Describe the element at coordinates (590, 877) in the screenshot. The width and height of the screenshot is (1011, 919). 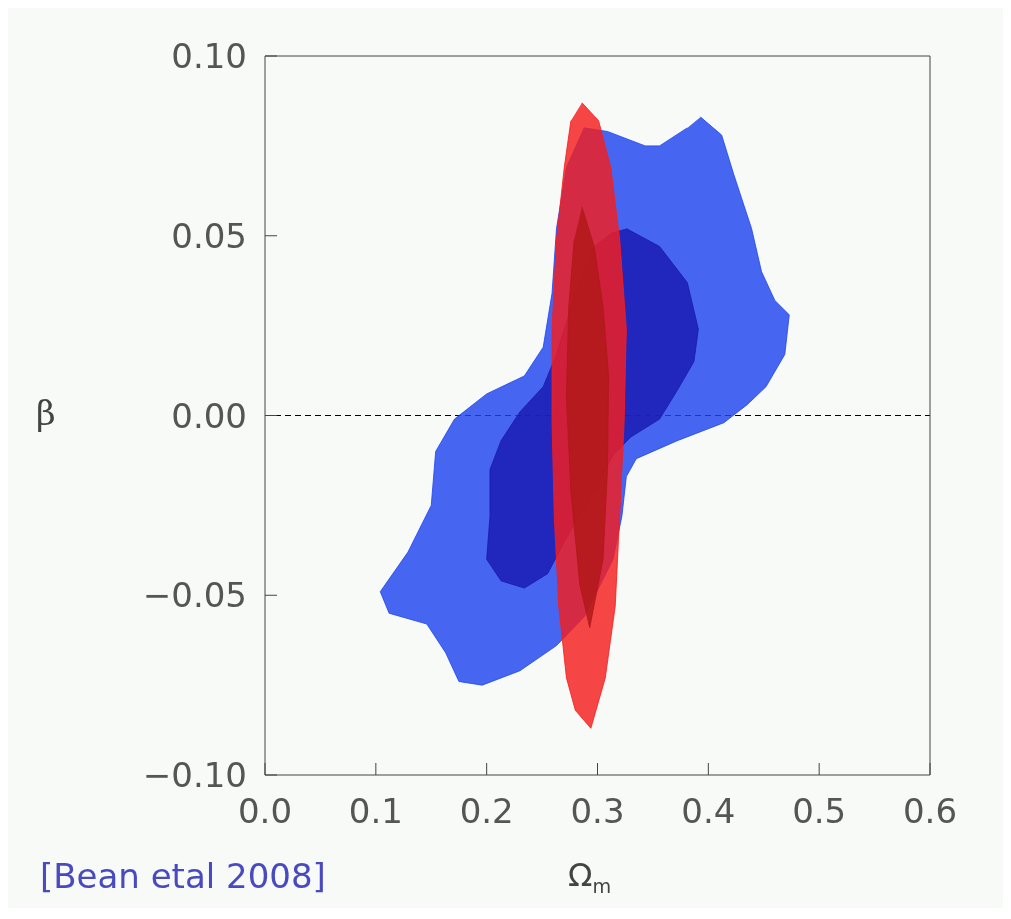
I see `x-axis-title: Ω$_{m}$` at that location.